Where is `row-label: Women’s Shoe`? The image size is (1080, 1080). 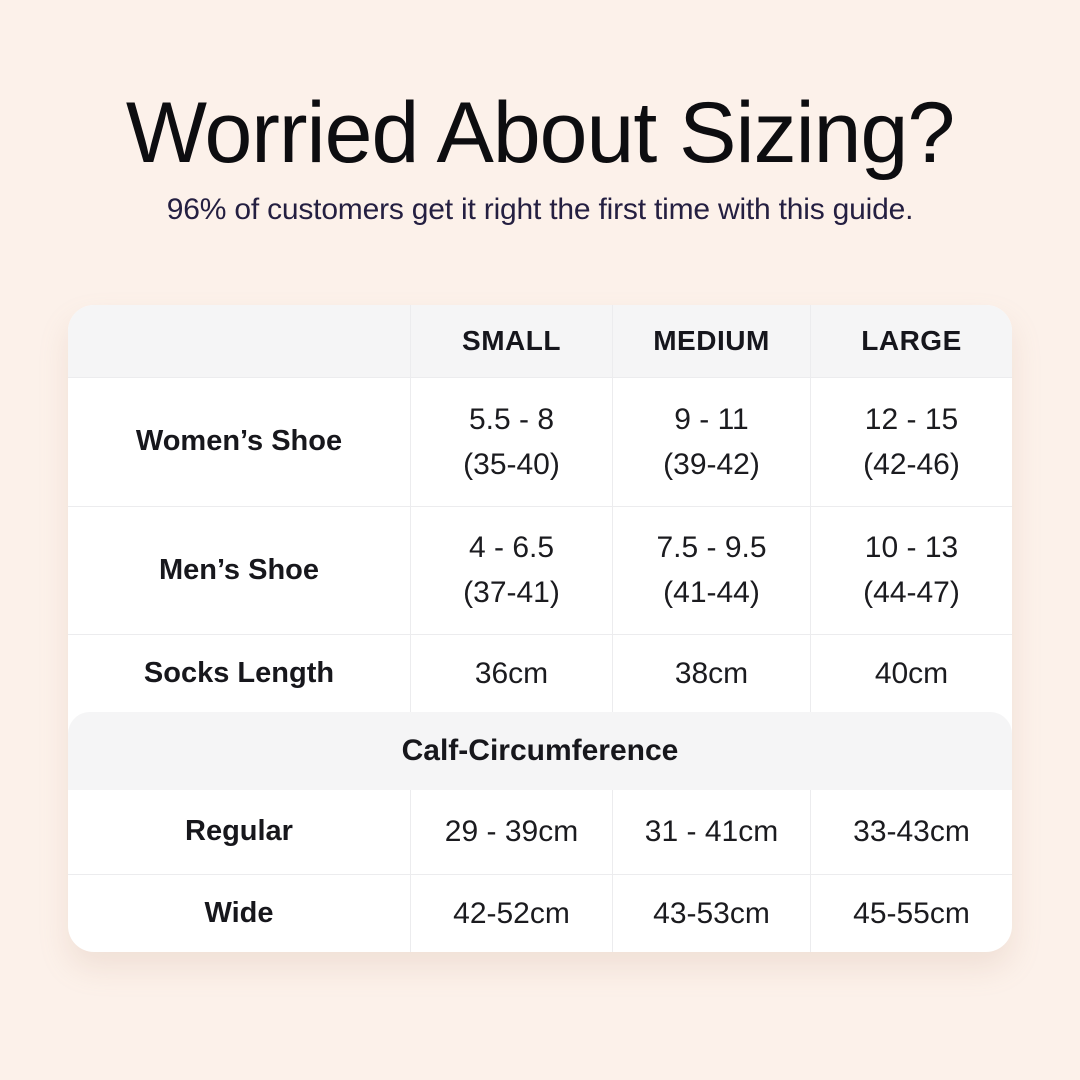
row-label: Women’s Shoe is located at coordinates (239, 441).